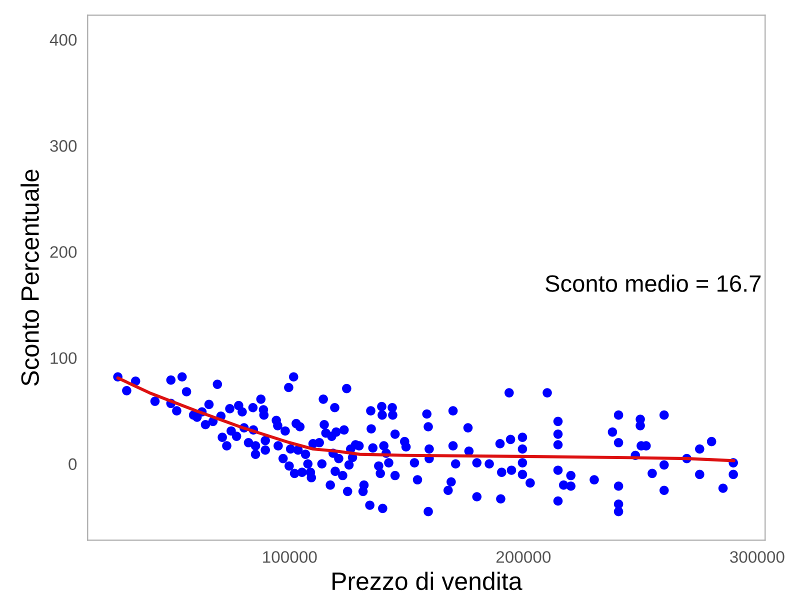 This screenshot has width=797, height=607. What do you see at coordinates (290, 557) in the screenshot?
I see `x-tick-label: 100000` at bounding box center [290, 557].